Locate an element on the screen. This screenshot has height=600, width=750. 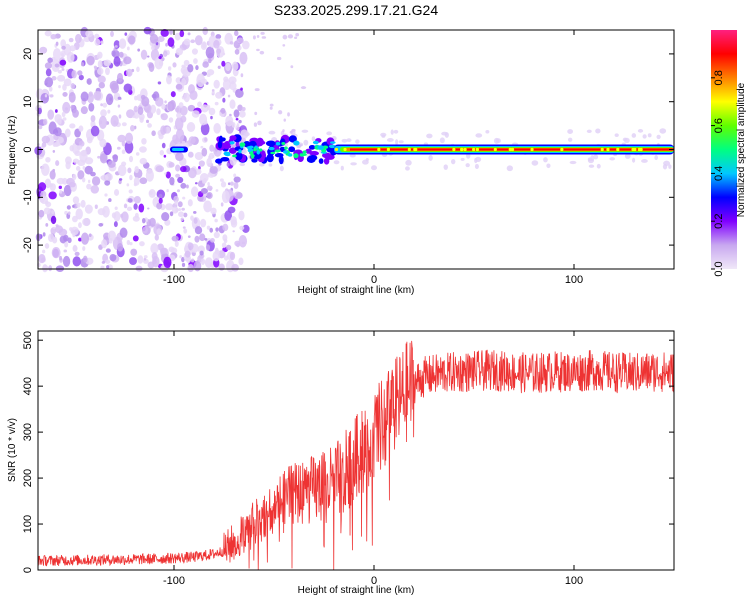
snr-x-label: Height of straight line (km) is located at coordinates (356, 590).